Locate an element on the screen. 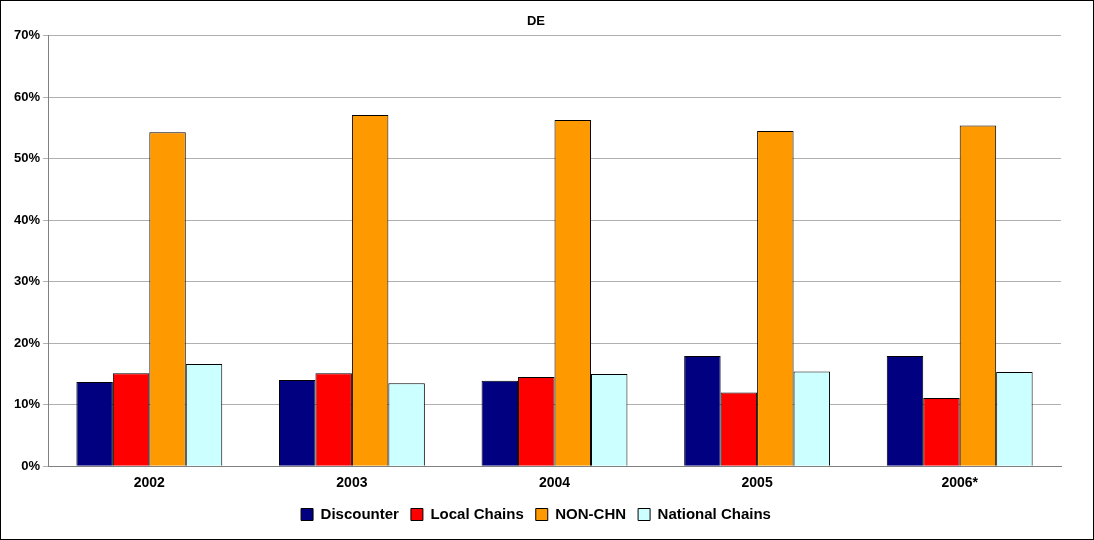 The image size is (1094, 540). x-tick-label: 2005 is located at coordinates (757, 482).